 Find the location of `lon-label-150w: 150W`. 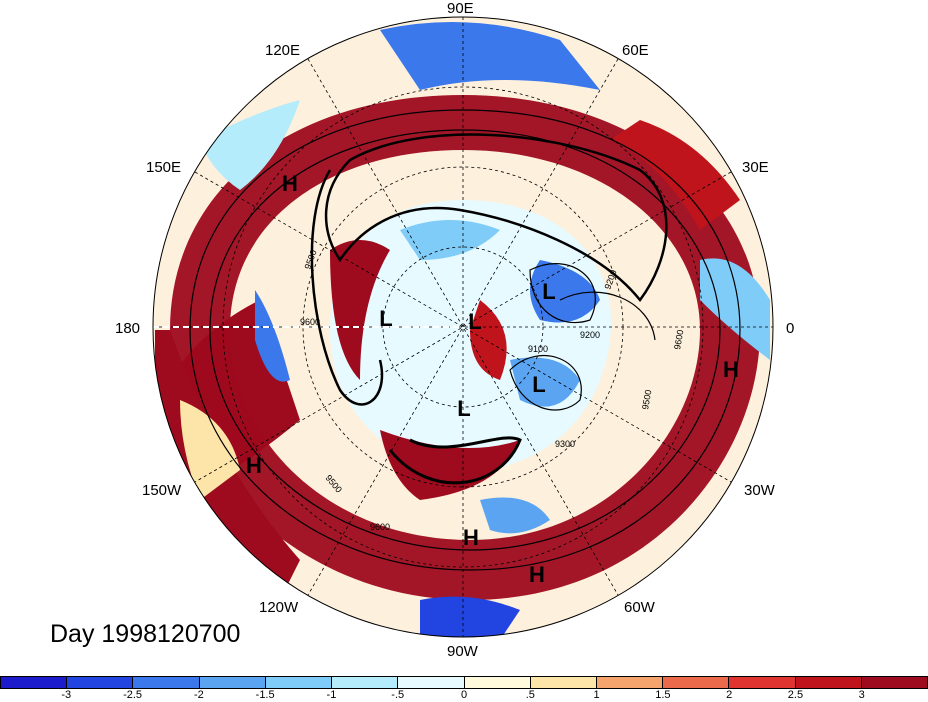

lon-label-150w: 150W is located at coordinates (162, 490).